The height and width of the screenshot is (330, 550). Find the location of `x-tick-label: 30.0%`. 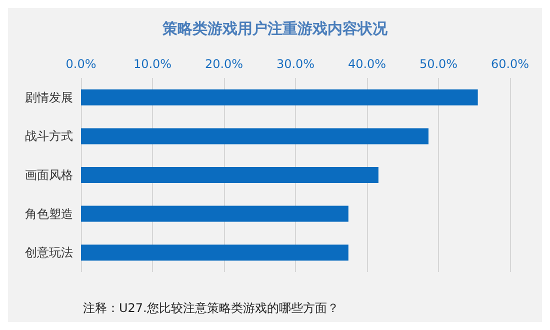

x-tick-label: 30.0% is located at coordinates (295, 64).